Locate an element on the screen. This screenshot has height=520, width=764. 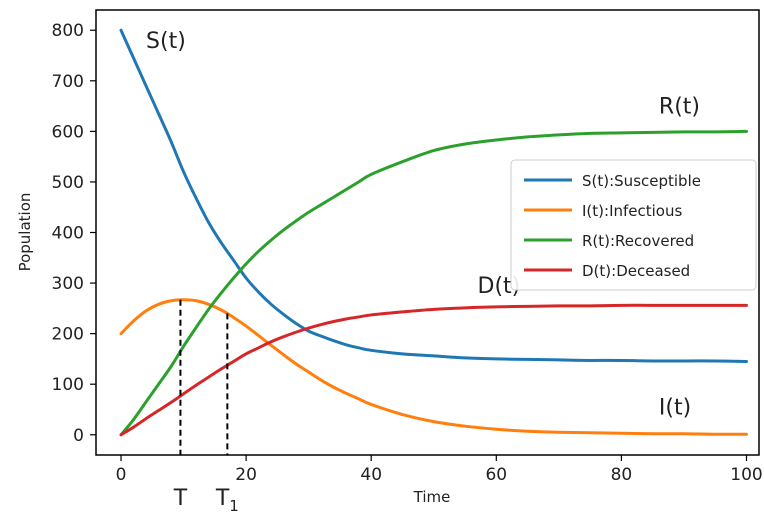
y-tick-label: 500 is located at coordinates (68, 183).